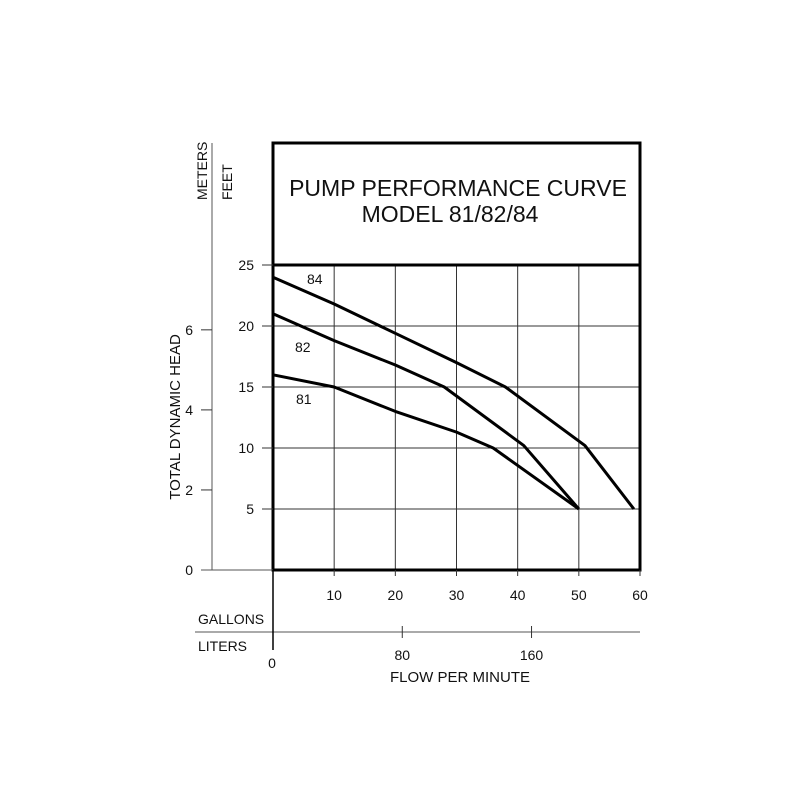  I want to click on chart-title: PUMP PERFORMANCE CURVE, so click(458, 188).